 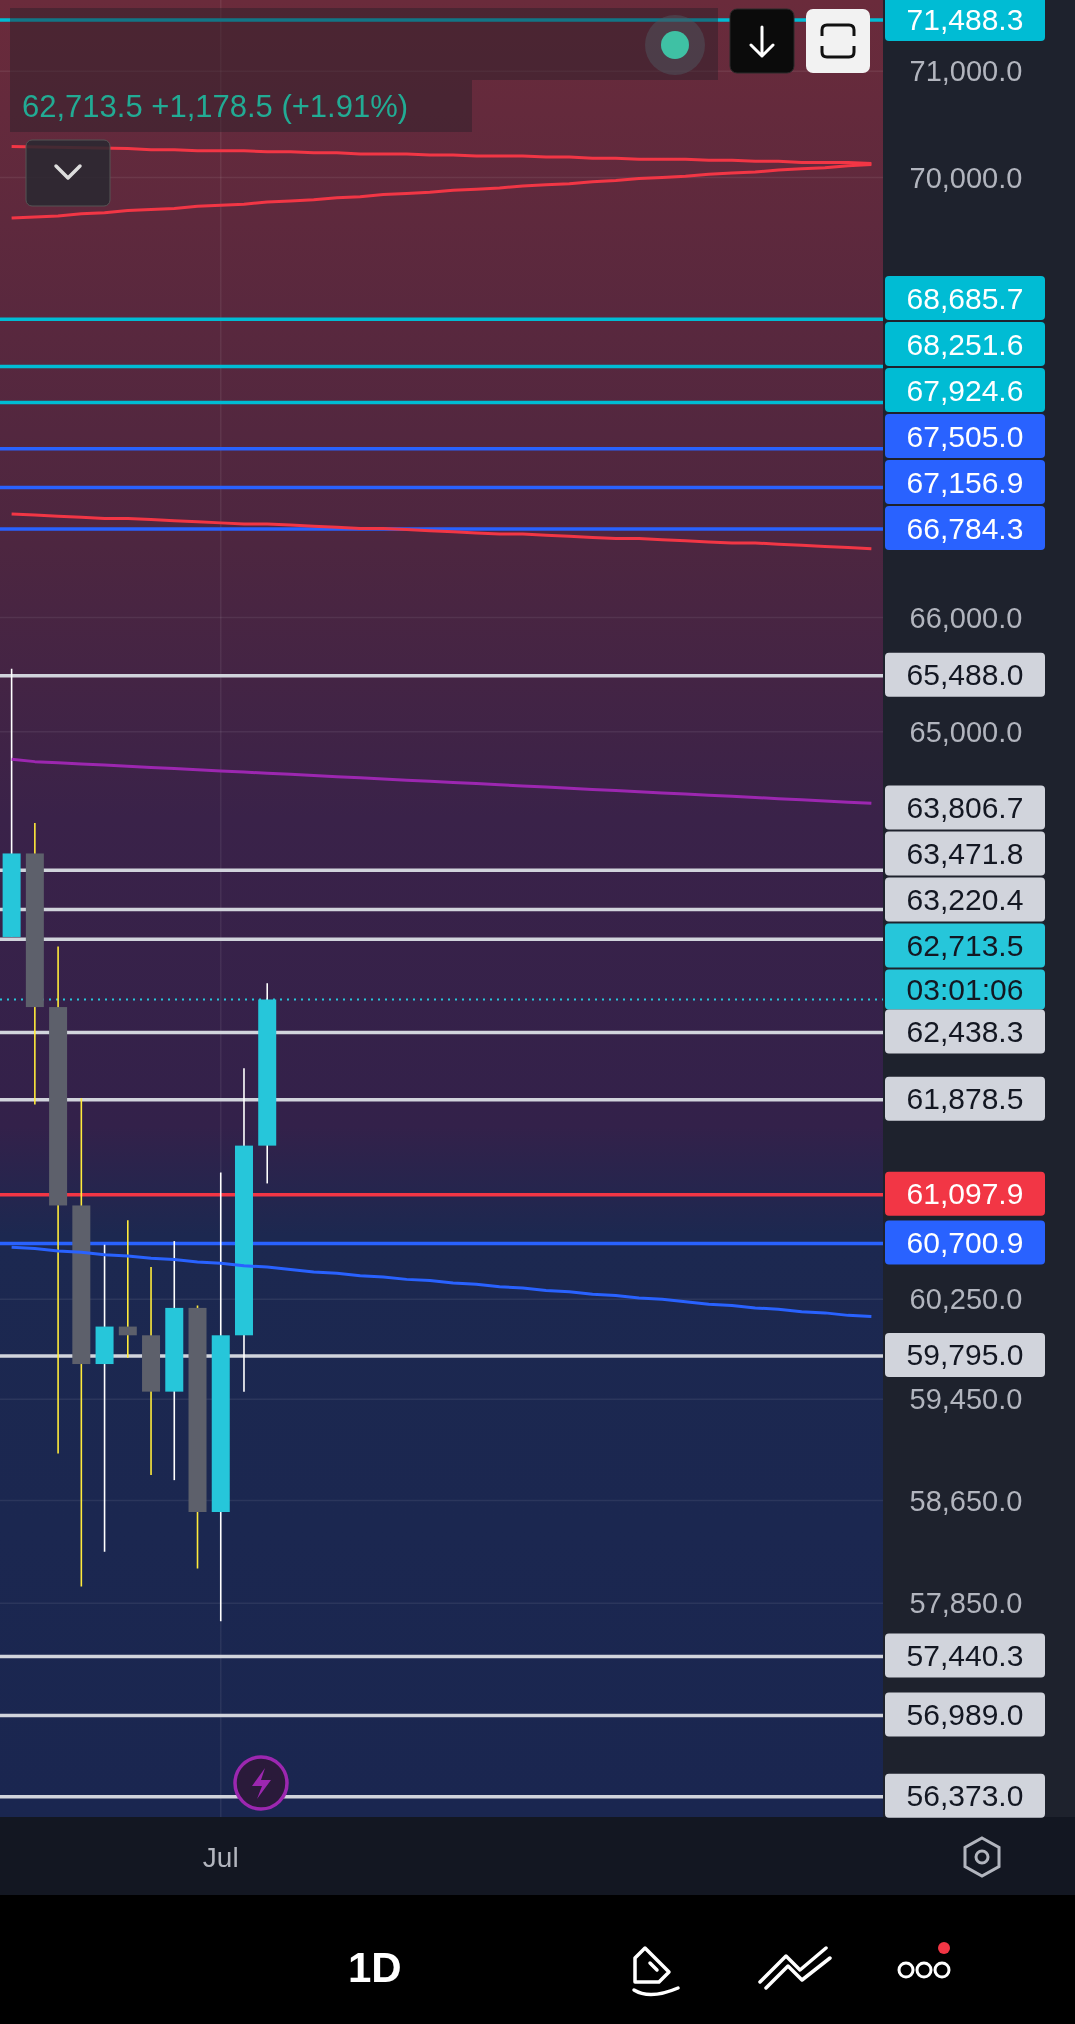 I want to click on ref-line-label: 63,806.7, so click(x=965, y=807).